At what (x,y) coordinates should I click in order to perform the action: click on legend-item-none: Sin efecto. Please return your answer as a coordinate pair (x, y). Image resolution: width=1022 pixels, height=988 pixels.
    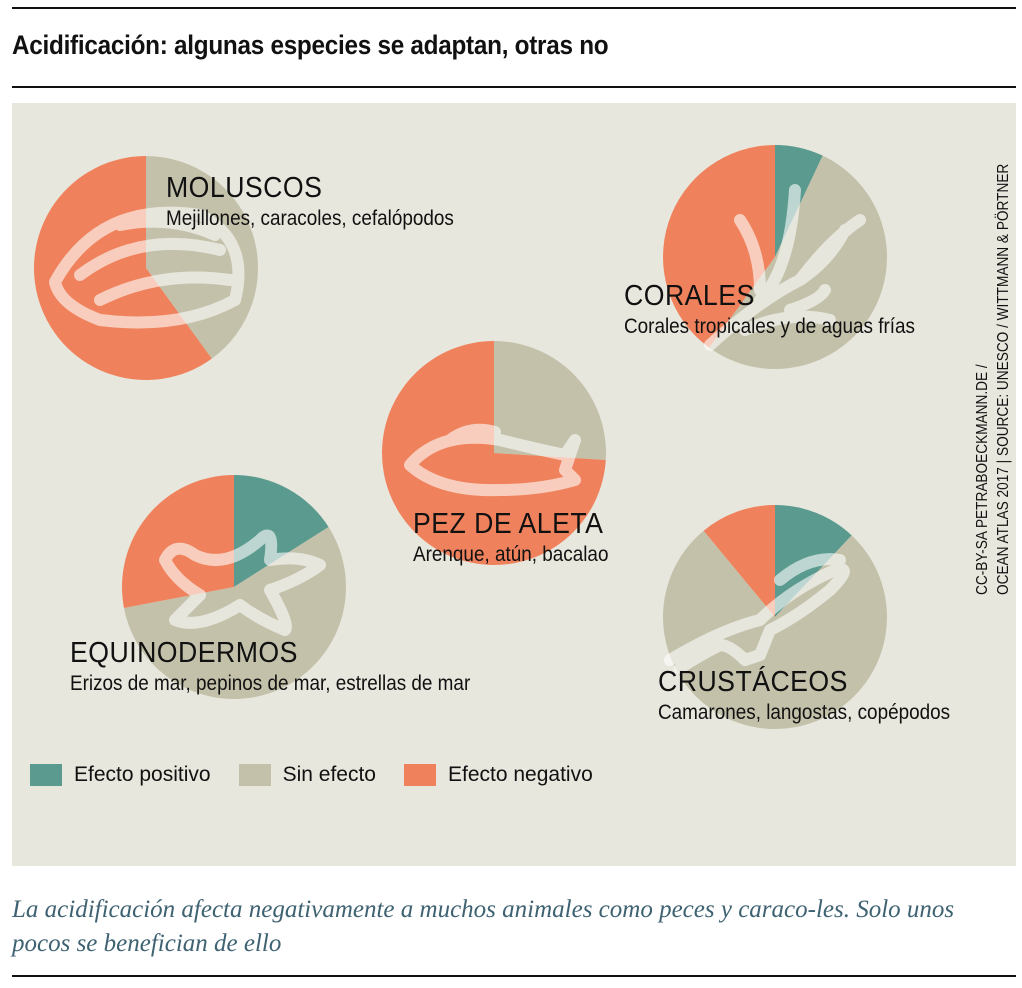
    Looking at the image, I should click on (307, 775).